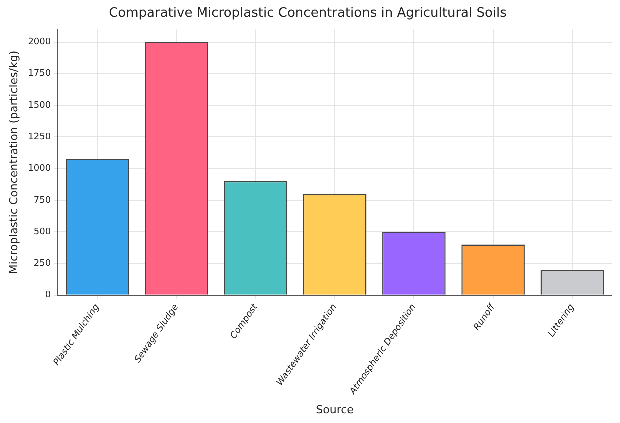 This screenshot has width=620, height=423. Describe the element at coordinates (40, 105) in the screenshot. I see `y-tick-label: 1500` at that location.